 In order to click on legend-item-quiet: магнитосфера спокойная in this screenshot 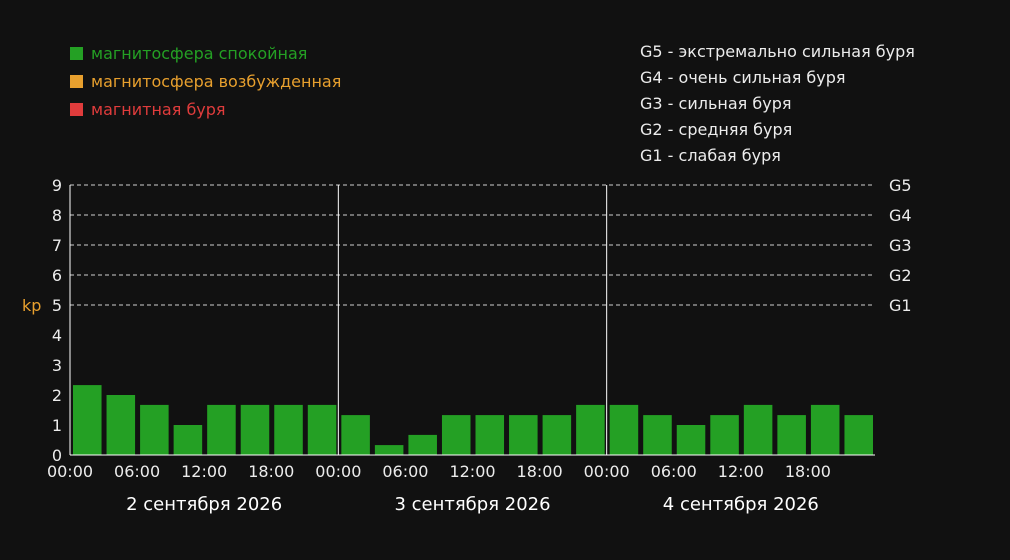, I will do `click(188, 53)`.